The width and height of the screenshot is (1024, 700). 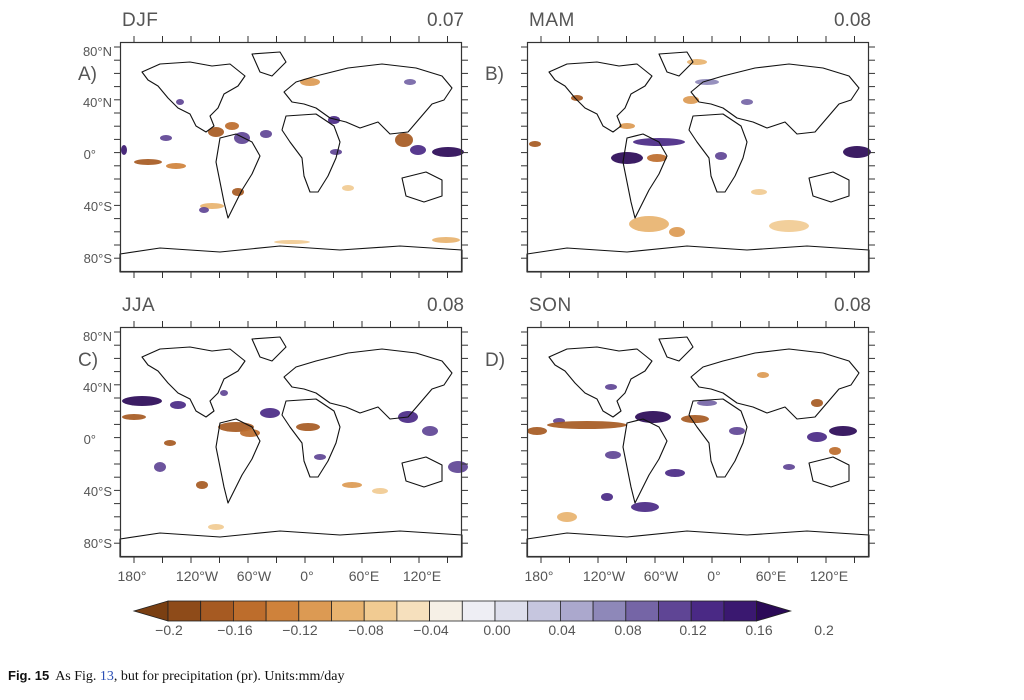 I want to click on lat-tick: 80°N, so click(x=97, y=51).